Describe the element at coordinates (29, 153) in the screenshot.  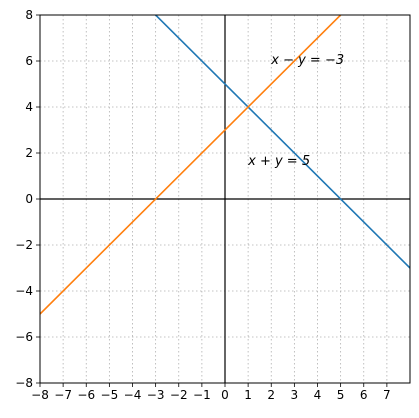
I see `y-tick-label: 2` at that location.